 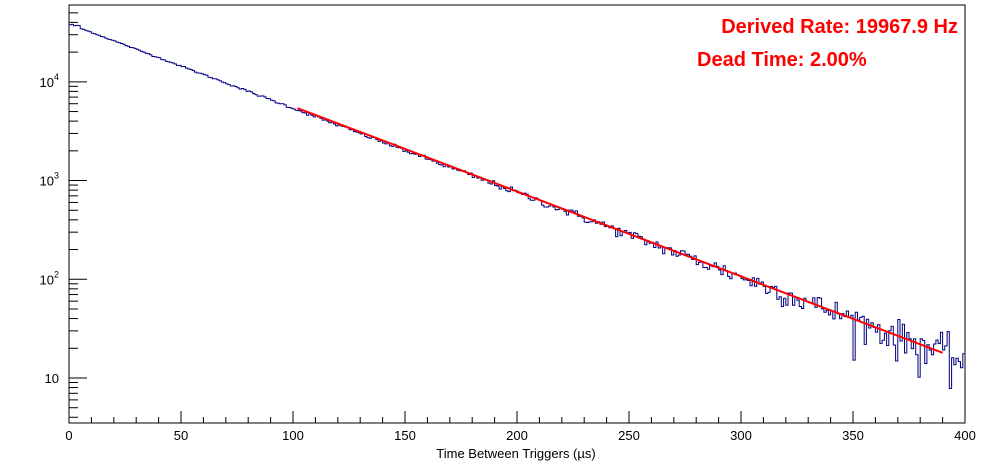 I want to click on y-axis-tick-labels: 10 10² 10³ 10⁴, so click(x=49, y=229).